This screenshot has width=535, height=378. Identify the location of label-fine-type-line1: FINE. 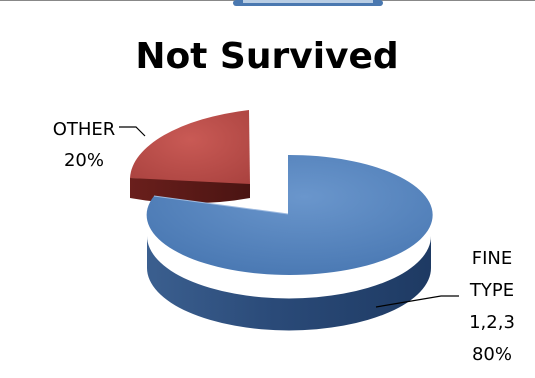
(492, 258).